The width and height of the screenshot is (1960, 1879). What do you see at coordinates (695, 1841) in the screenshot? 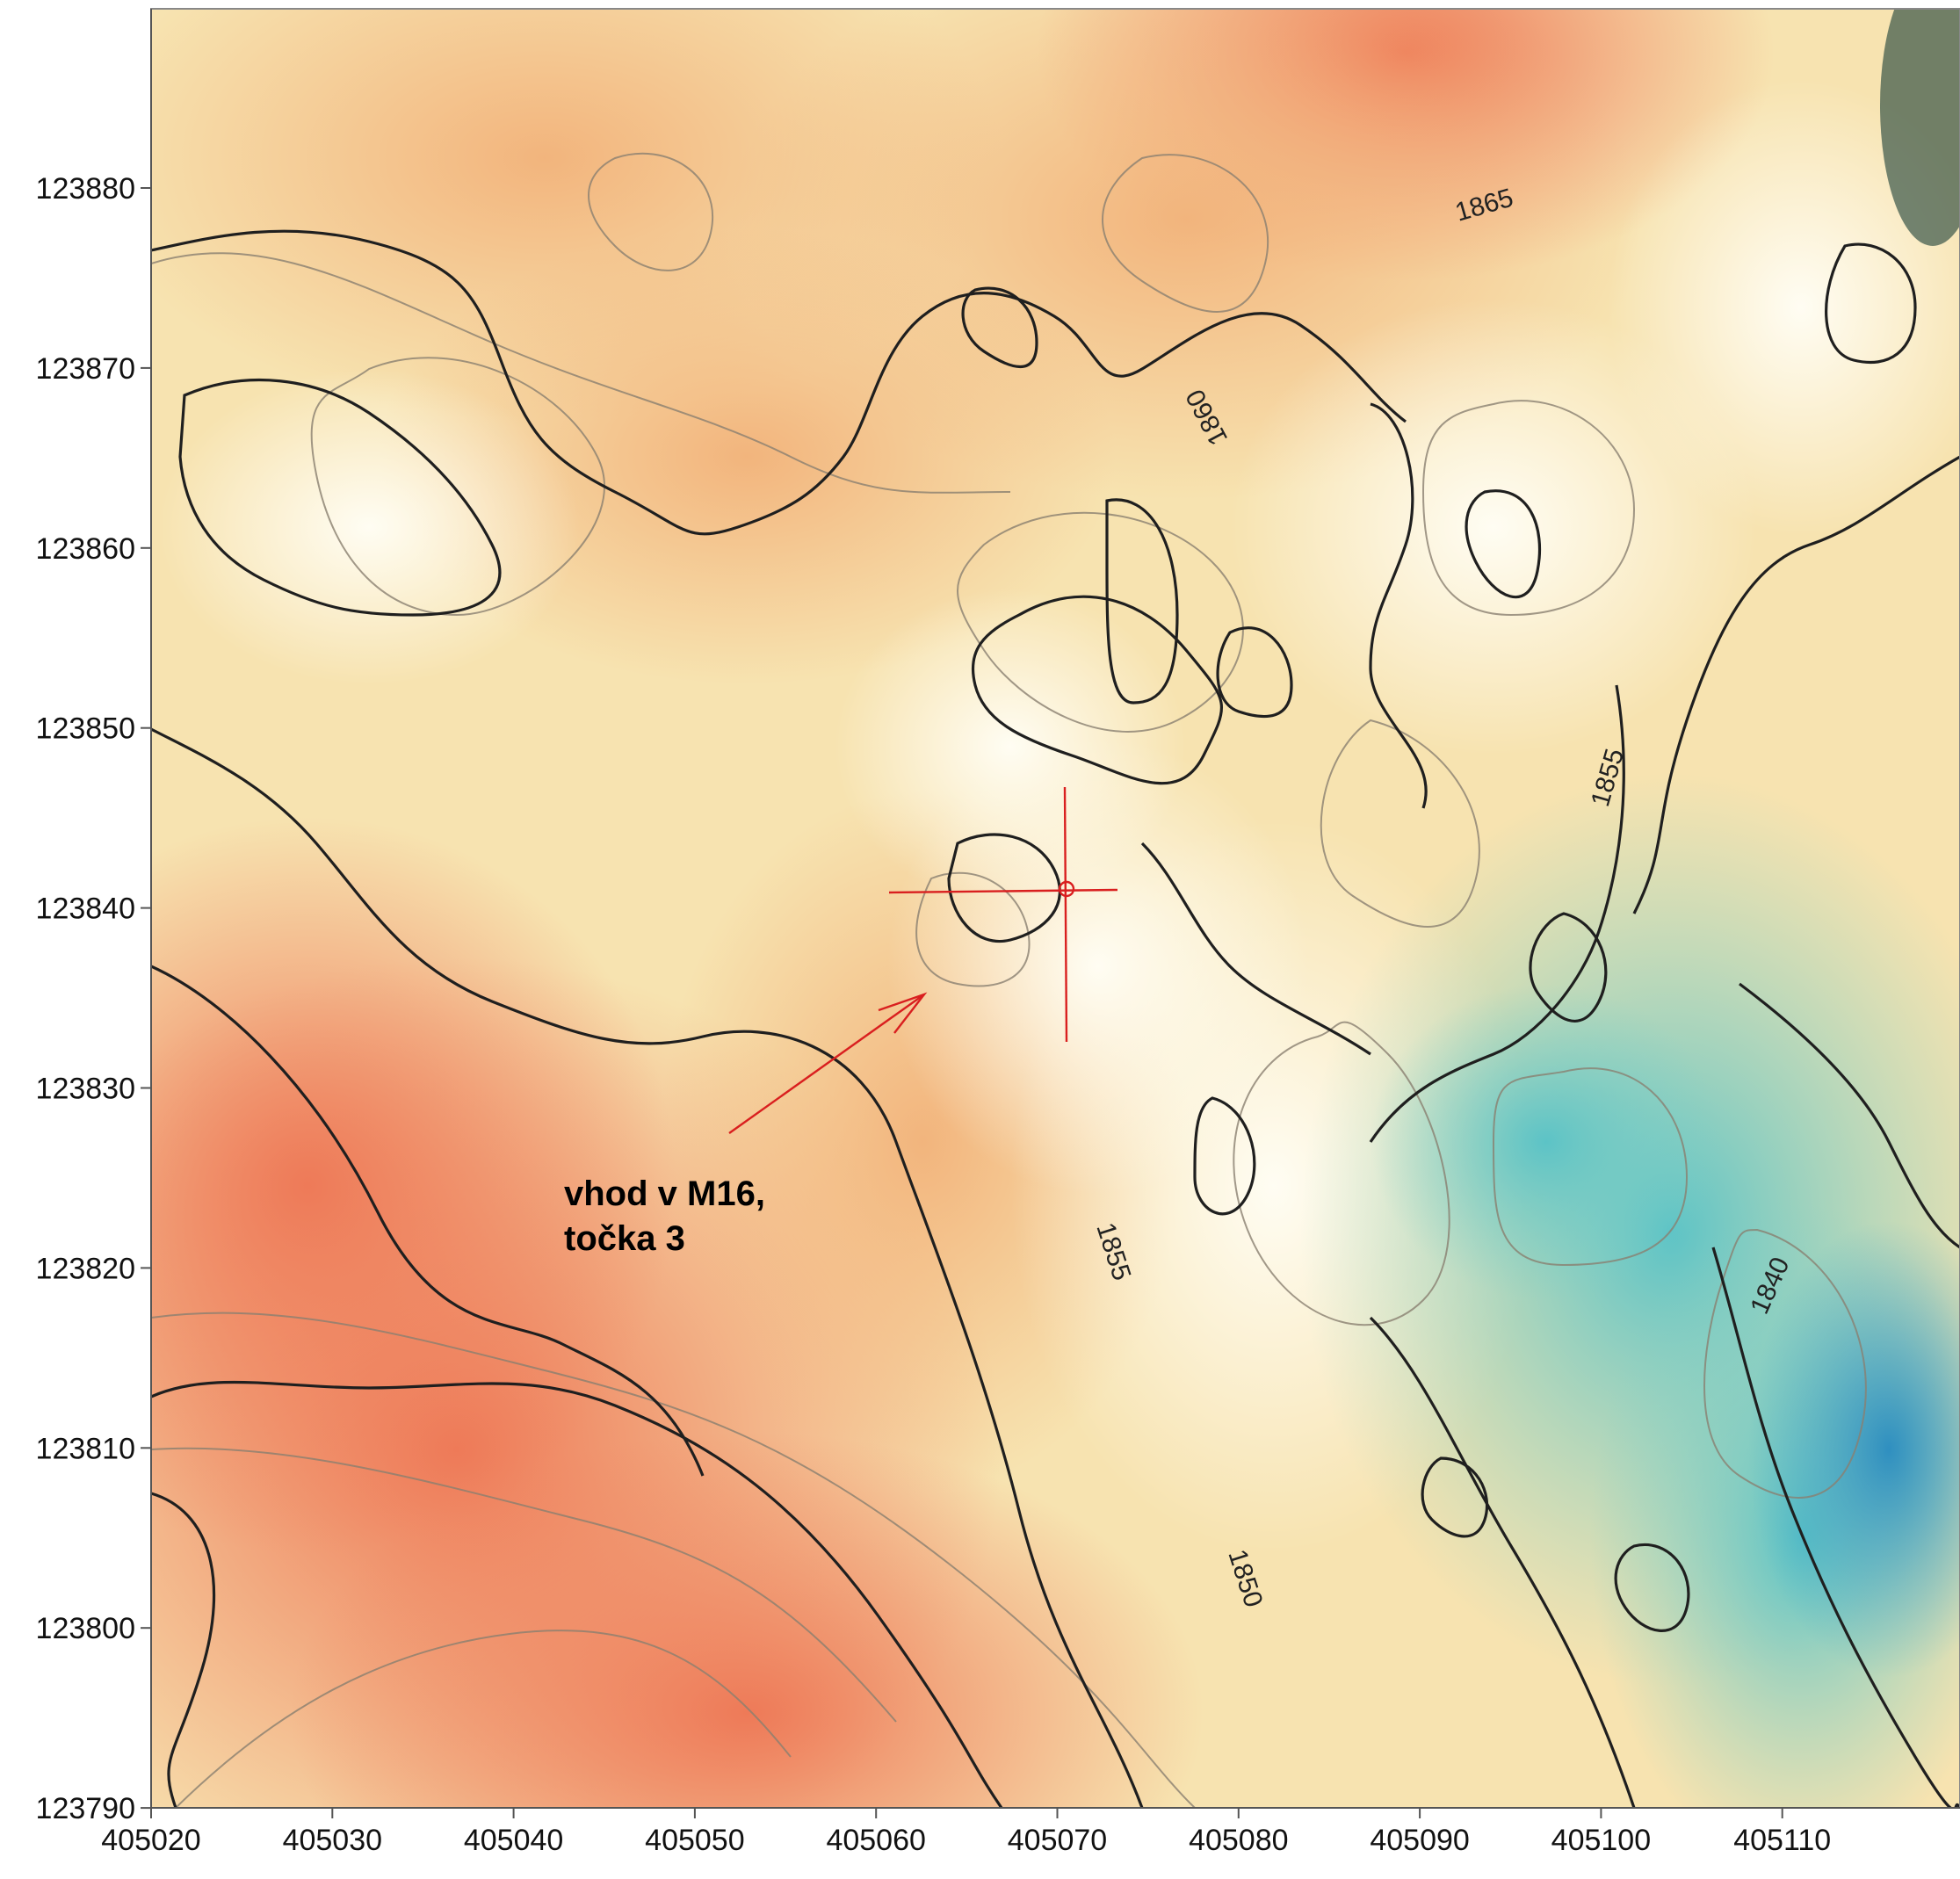
I see `x-tick-label: 405050` at bounding box center [695, 1841].